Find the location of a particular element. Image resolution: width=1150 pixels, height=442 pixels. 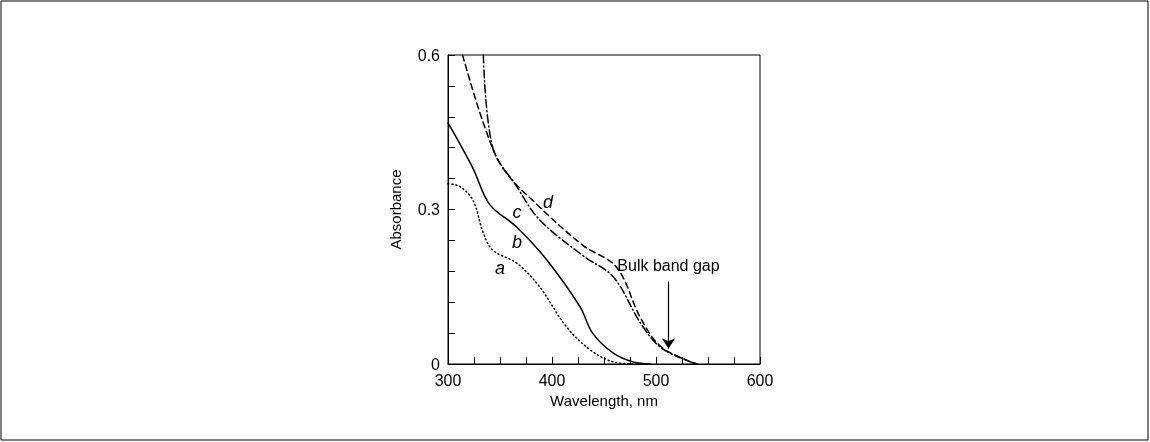

series-label: d is located at coordinates (548, 202).